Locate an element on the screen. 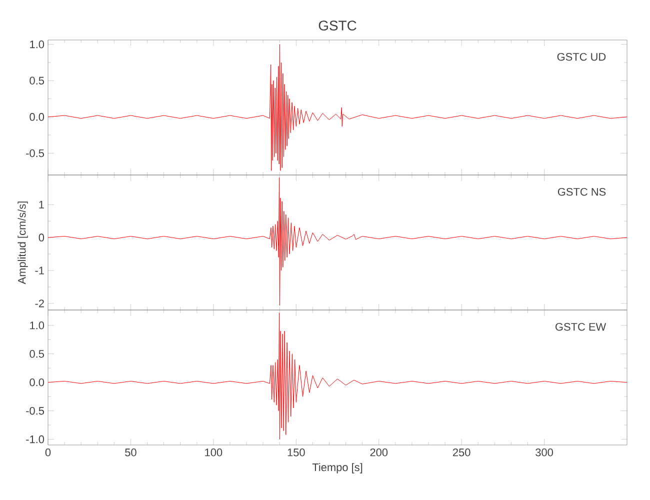 The height and width of the screenshot is (500, 650). x-tick-label: 200 is located at coordinates (379, 452).